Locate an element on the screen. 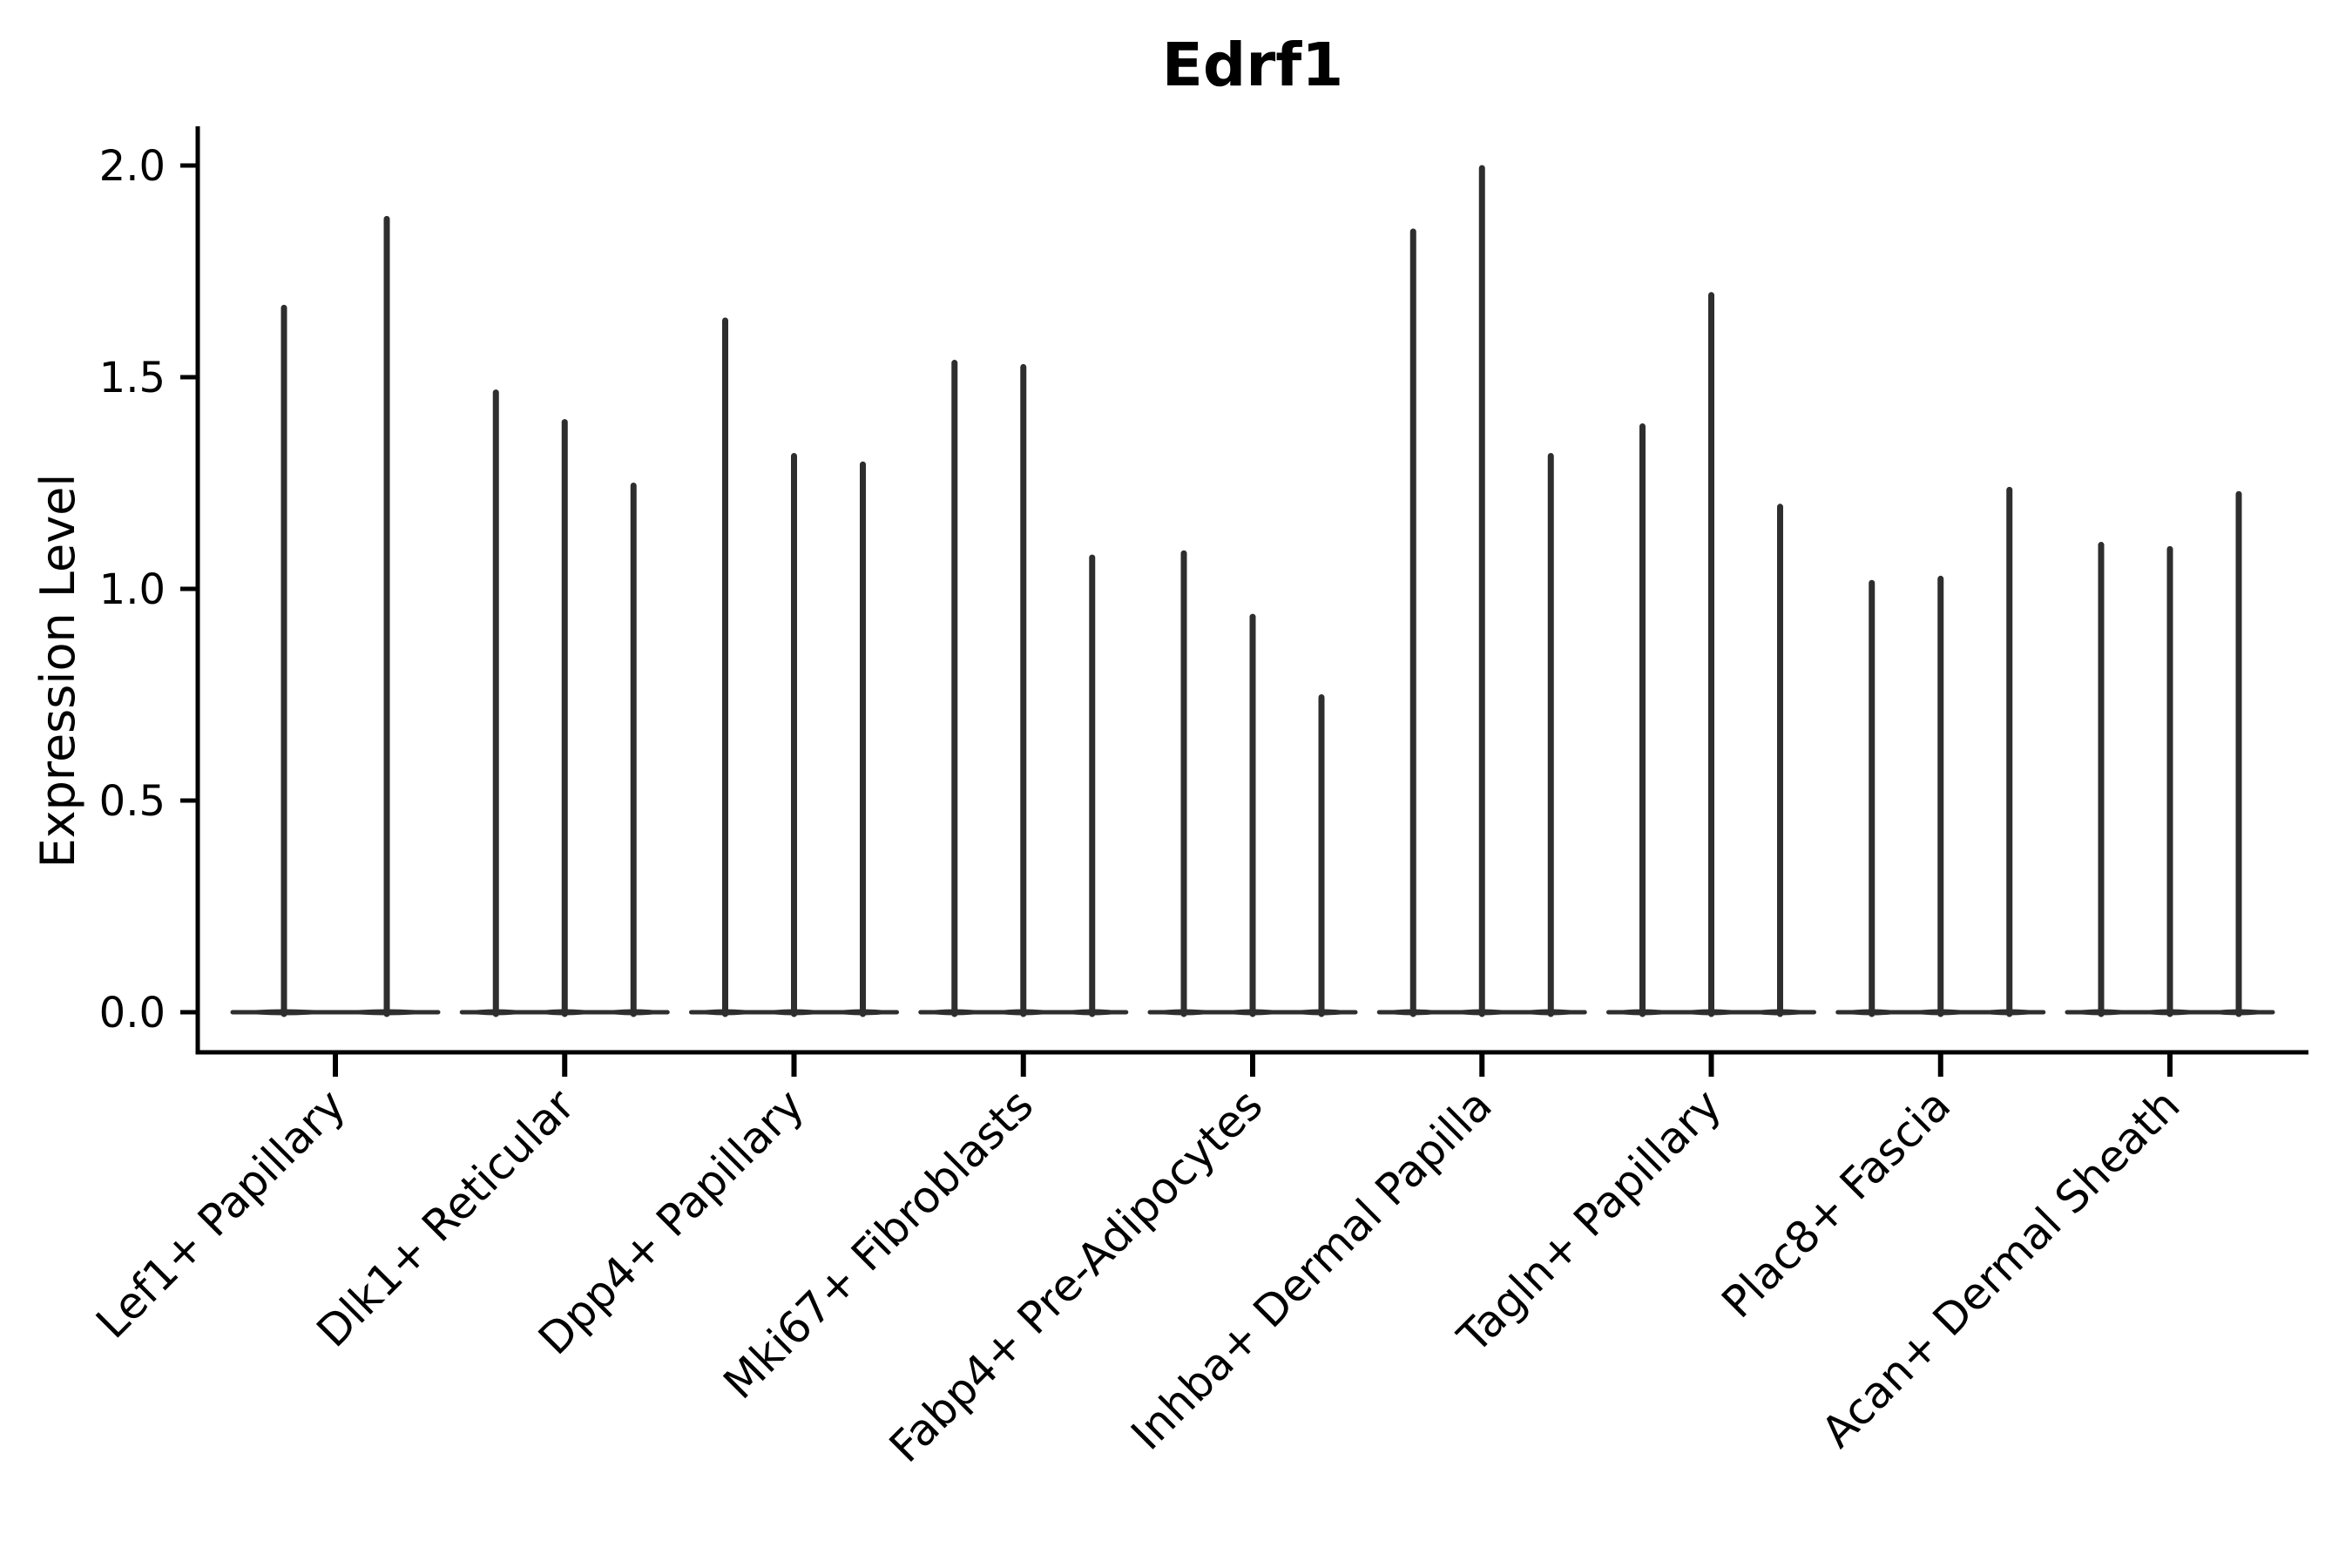 This screenshot has height=1568, width=2352. y-axis-ticks: 0.0 0.5 1.0 1.5 2.0 is located at coordinates (148, 589).